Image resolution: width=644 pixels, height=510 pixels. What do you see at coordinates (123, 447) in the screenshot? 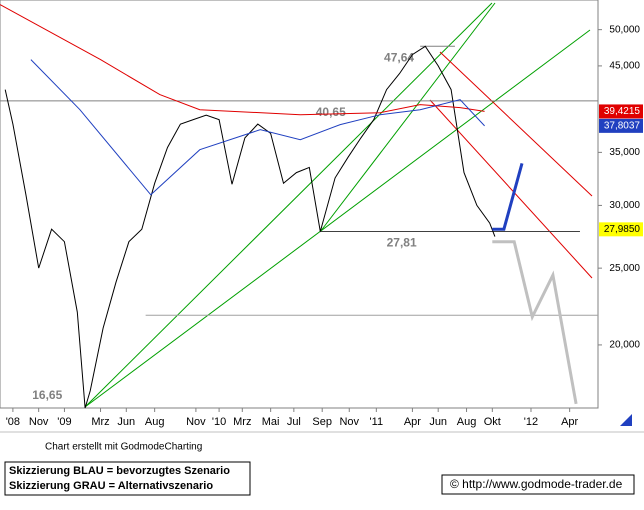
I see `credit: Chart erstellt mit GodmodeCharting` at bounding box center [123, 447].